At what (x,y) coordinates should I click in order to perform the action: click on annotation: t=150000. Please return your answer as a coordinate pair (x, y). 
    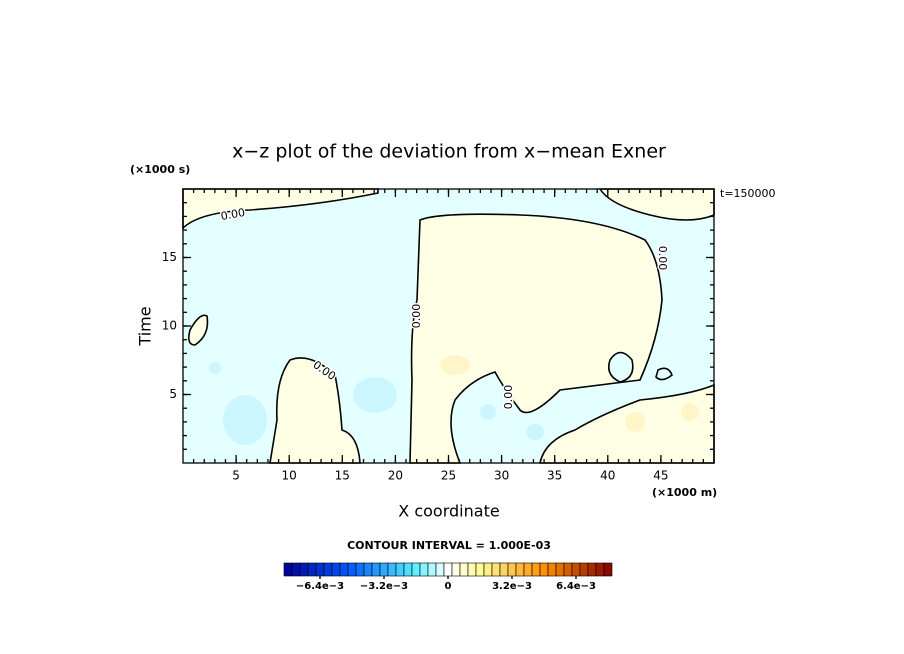
    Looking at the image, I should click on (748, 193).